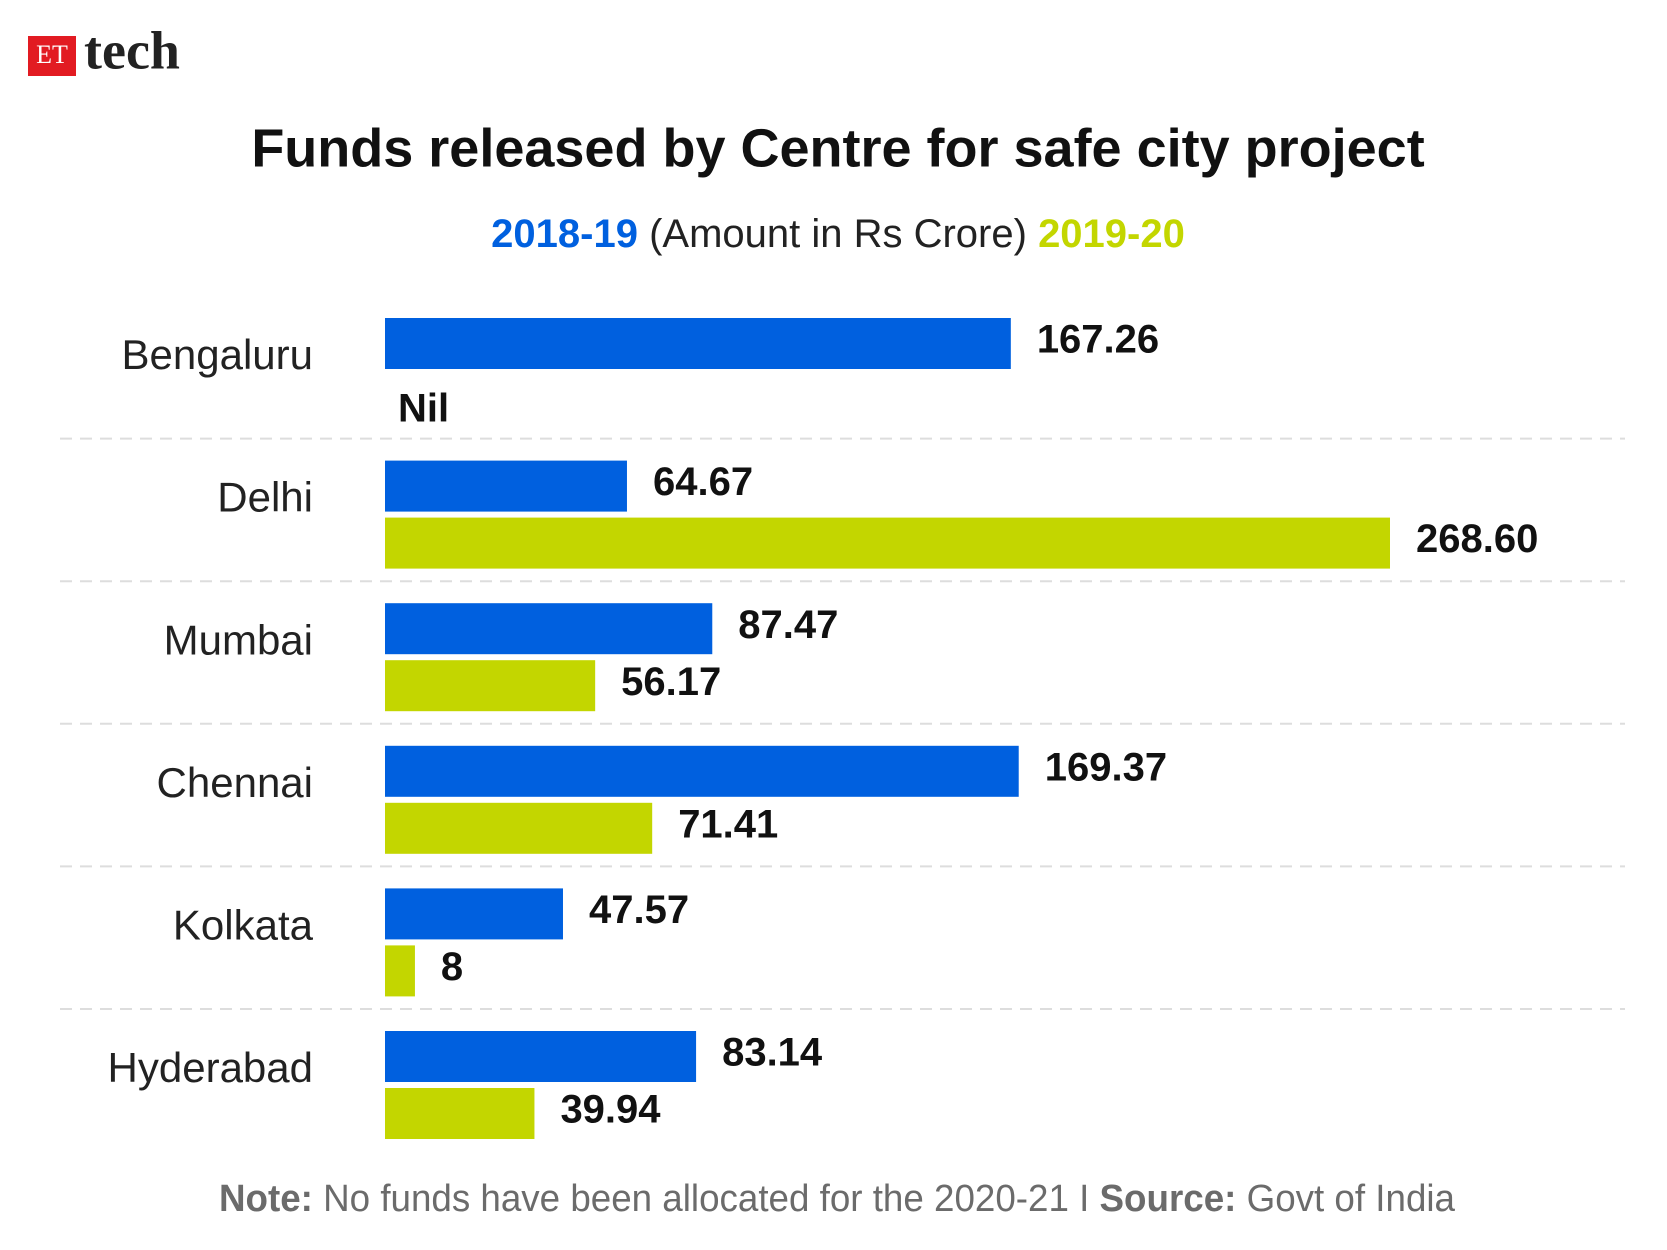  I want to click on value-label: 87.47, so click(788, 625).